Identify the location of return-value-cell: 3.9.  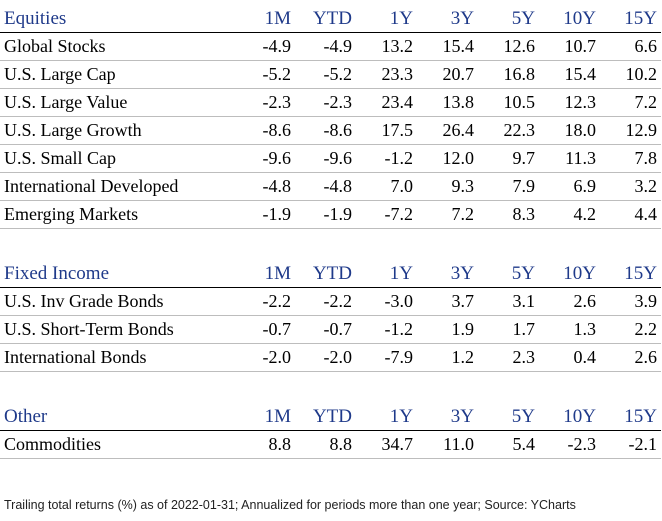
(630, 301).